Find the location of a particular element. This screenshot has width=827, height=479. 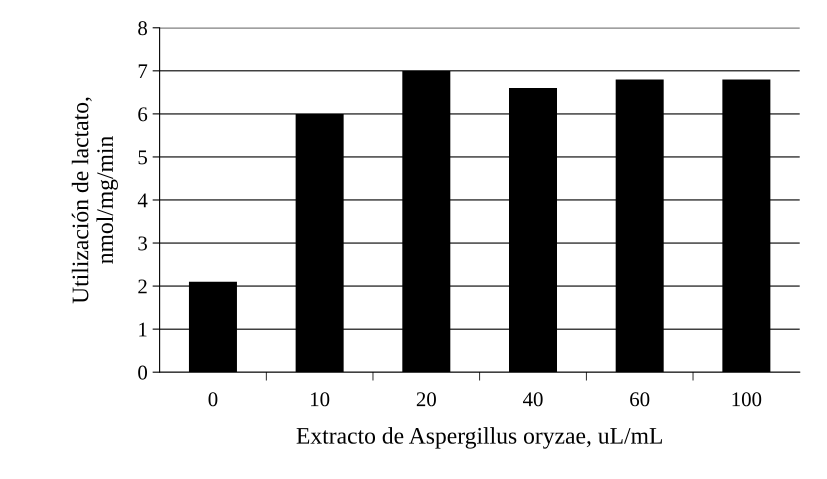

x-tick-label: 60 is located at coordinates (640, 399).